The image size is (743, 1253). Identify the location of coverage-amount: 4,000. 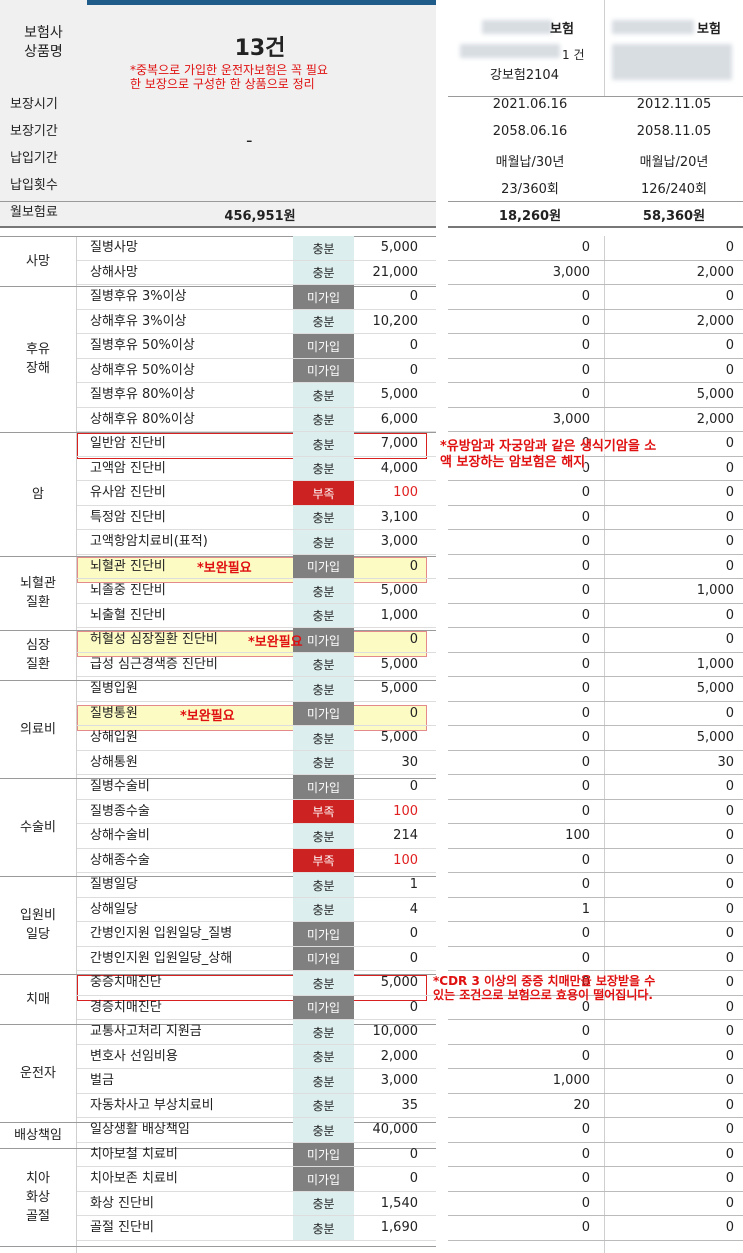
(399, 468).